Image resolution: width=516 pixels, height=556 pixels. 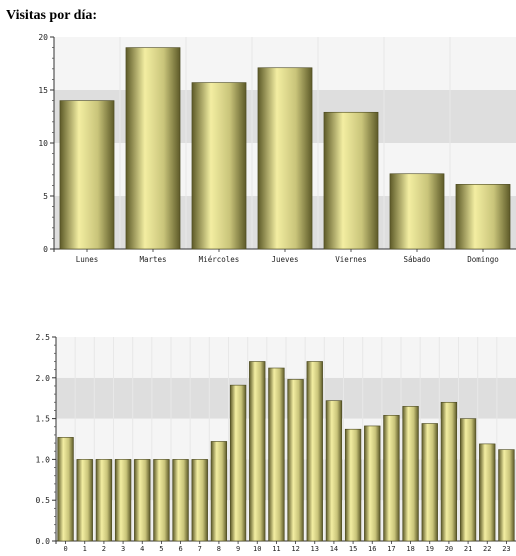 What do you see at coordinates (353, 549) in the screenshot?
I see `x-tick-label: 15` at bounding box center [353, 549].